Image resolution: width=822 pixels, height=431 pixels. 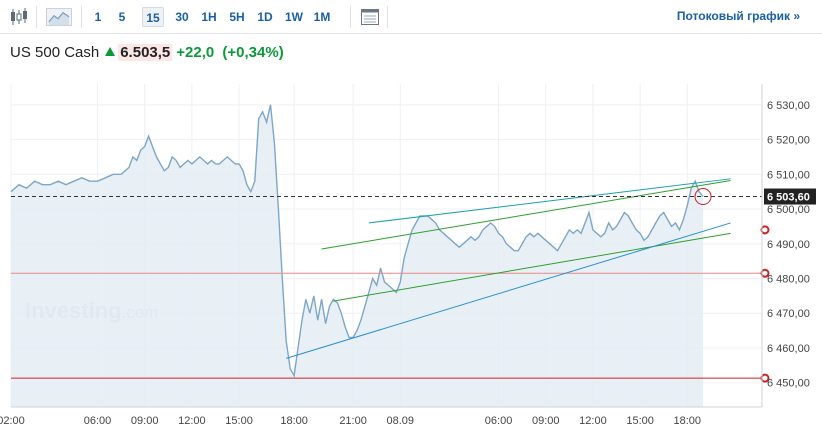 What do you see at coordinates (59, 17) in the screenshot?
I see `area-chart-icon` at bounding box center [59, 17].